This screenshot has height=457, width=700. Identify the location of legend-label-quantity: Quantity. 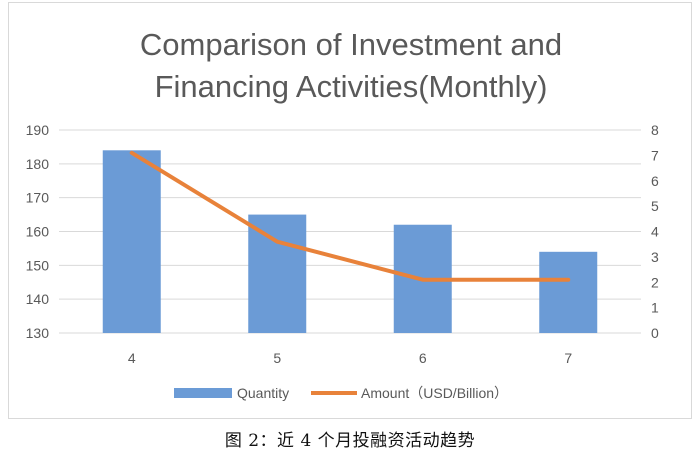
(263, 393).